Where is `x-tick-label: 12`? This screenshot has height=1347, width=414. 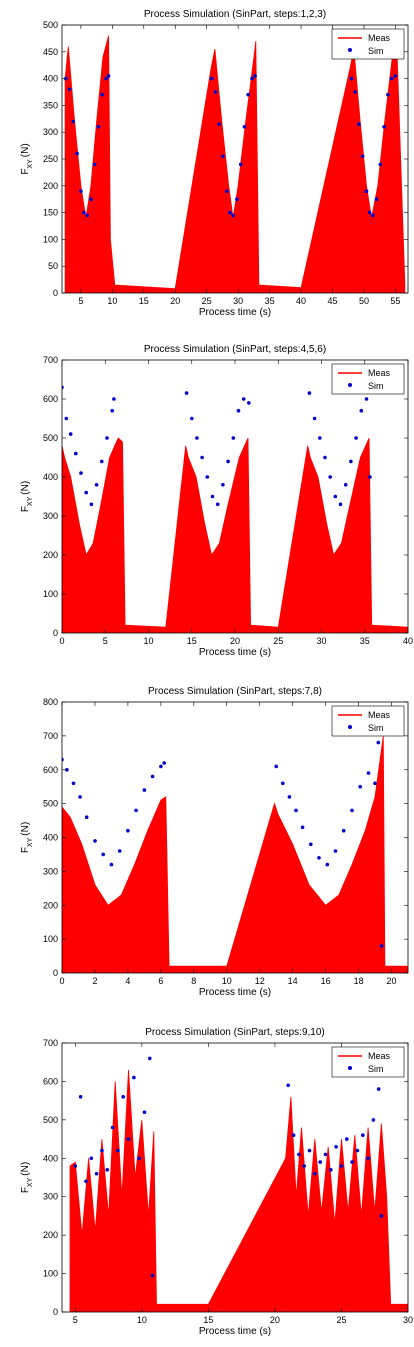
x-tick-label: 12 is located at coordinates (260, 981).